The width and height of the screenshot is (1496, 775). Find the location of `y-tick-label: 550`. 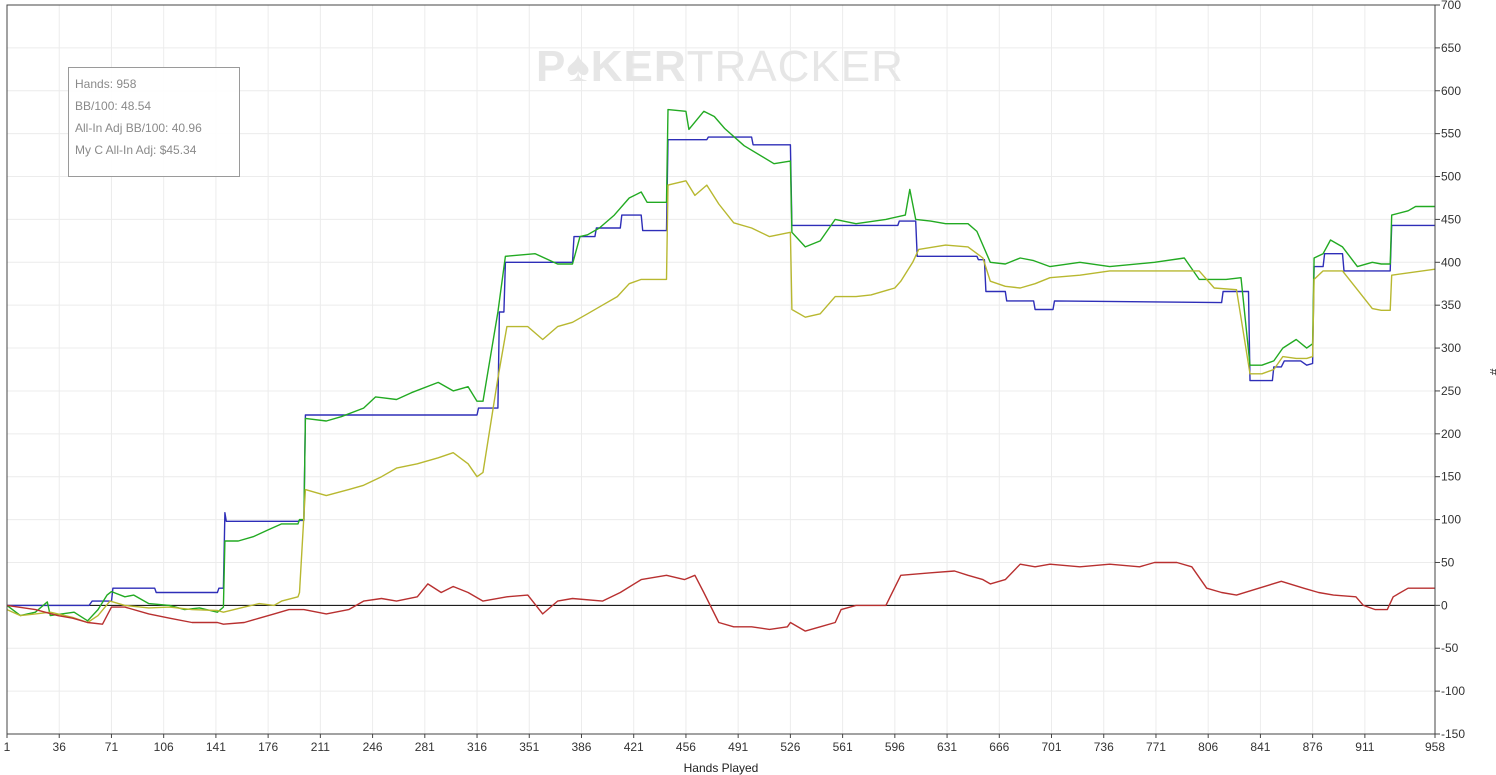

y-tick-label: 550 is located at coordinates (1451, 134).